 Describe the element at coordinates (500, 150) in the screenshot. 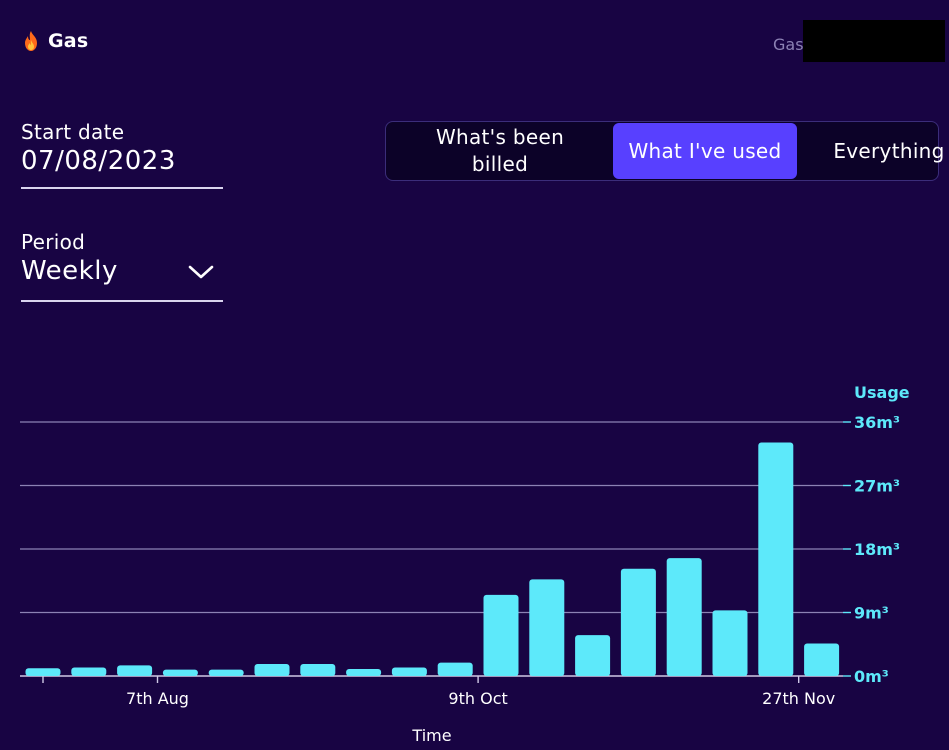

I see `toggle-whats-been-billed: What's been billed` at that location.